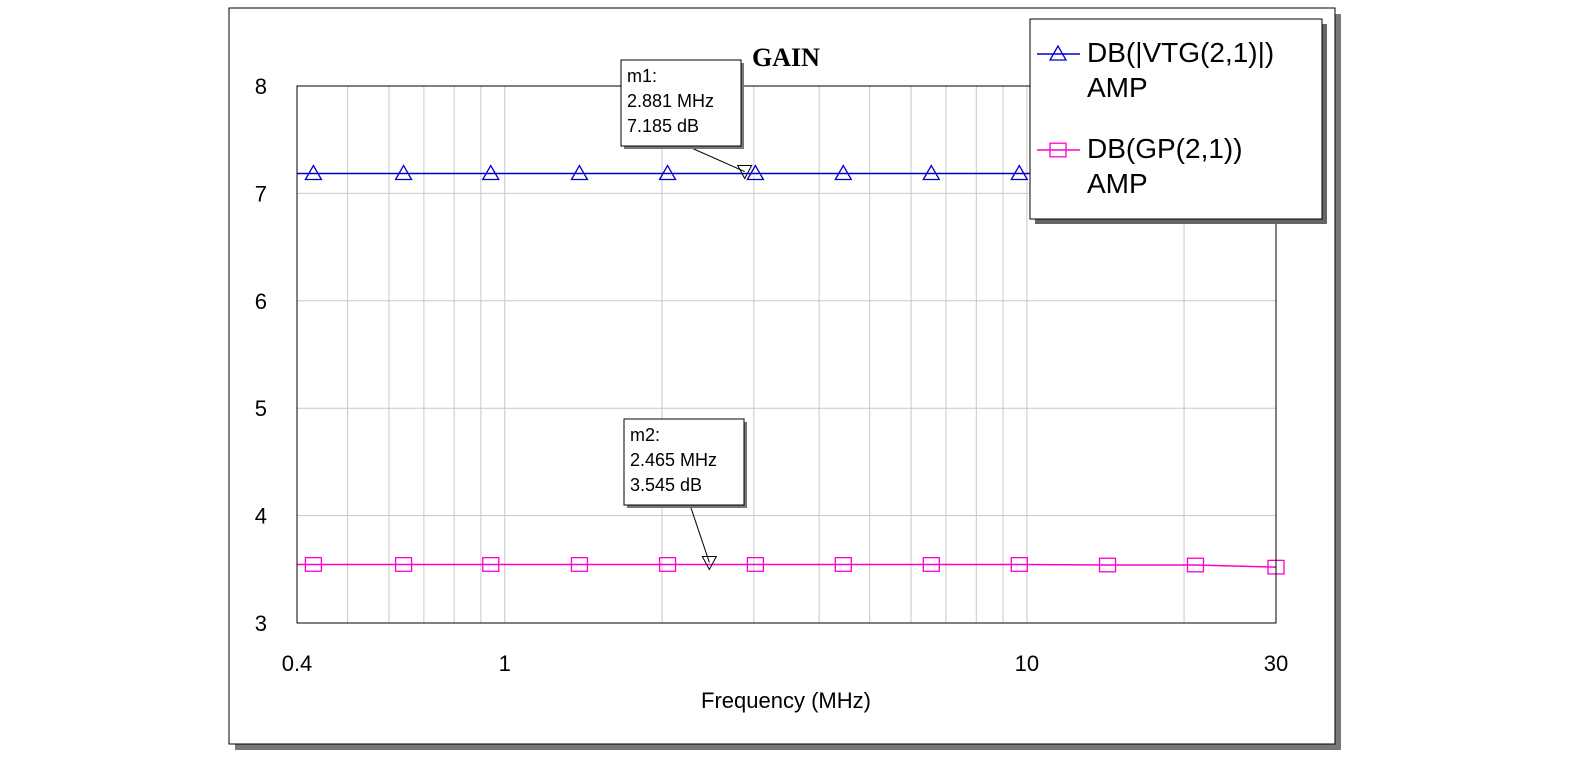  What do you see at coordinates (261, 623) in the screenshot?
I see `y-tick-label: 3` at bounding box center [261, 623].